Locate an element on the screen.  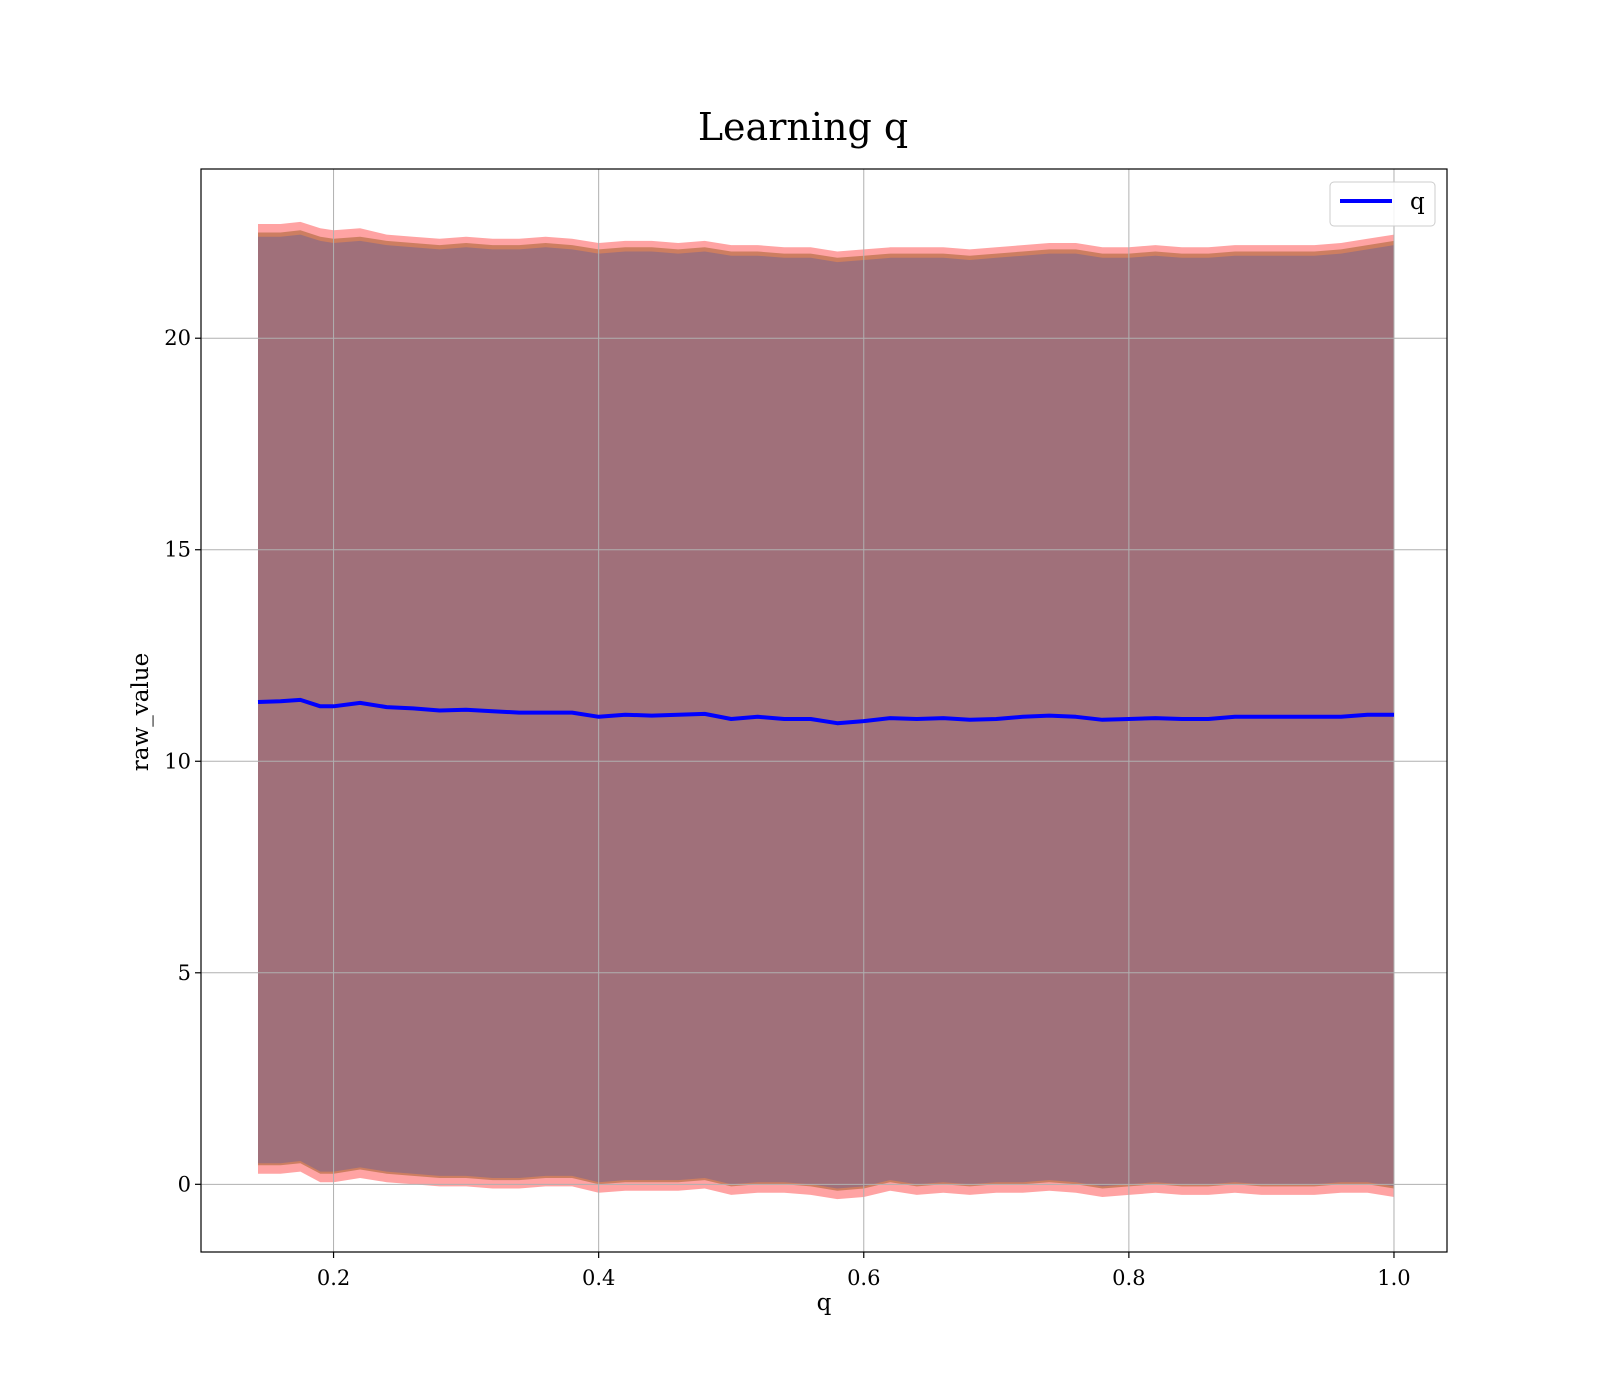
legend-box is located at coordinates (1382, 204).